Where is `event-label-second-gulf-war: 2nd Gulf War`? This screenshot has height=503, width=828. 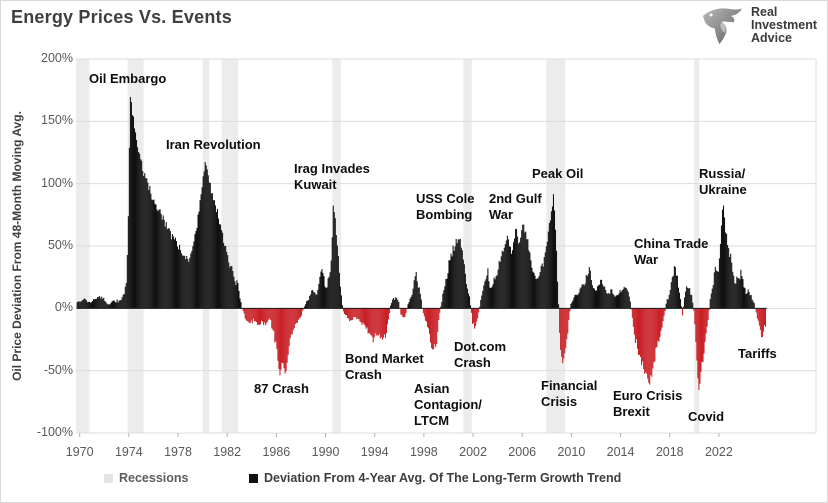 event-label-second-gulf-war: 2nd Gulf War is located at coordinates (515, 206).